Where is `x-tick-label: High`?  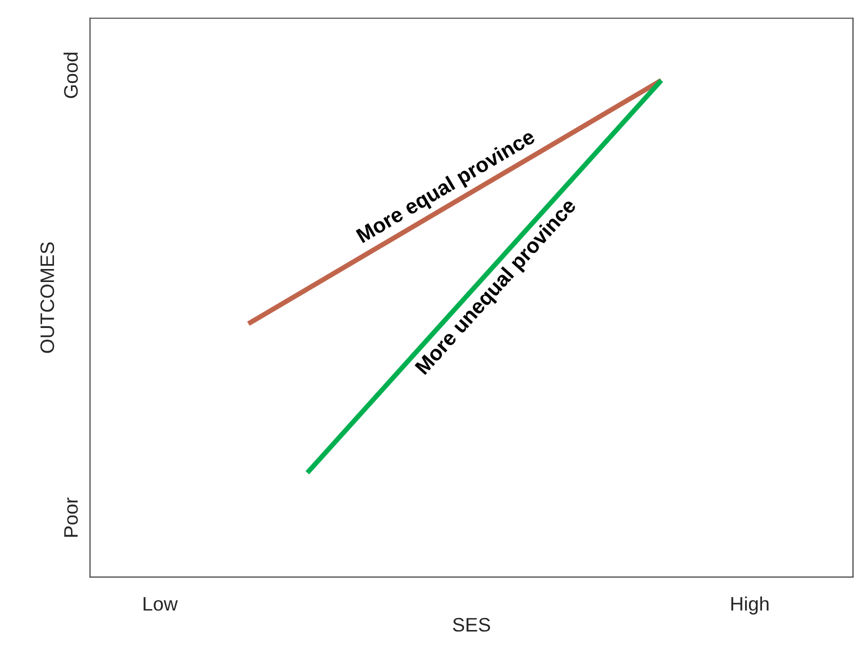
x-tick-label: High is located at coordinates (749, 605).